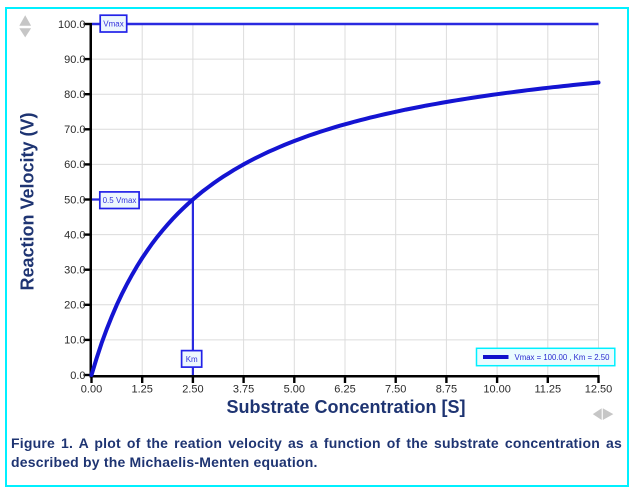 This screenshot has height=487, width=630. What do you see at coordinates (497, 389) in the screenshot?
I see `svg-text: 10.00` at bounding box center [497, 389].